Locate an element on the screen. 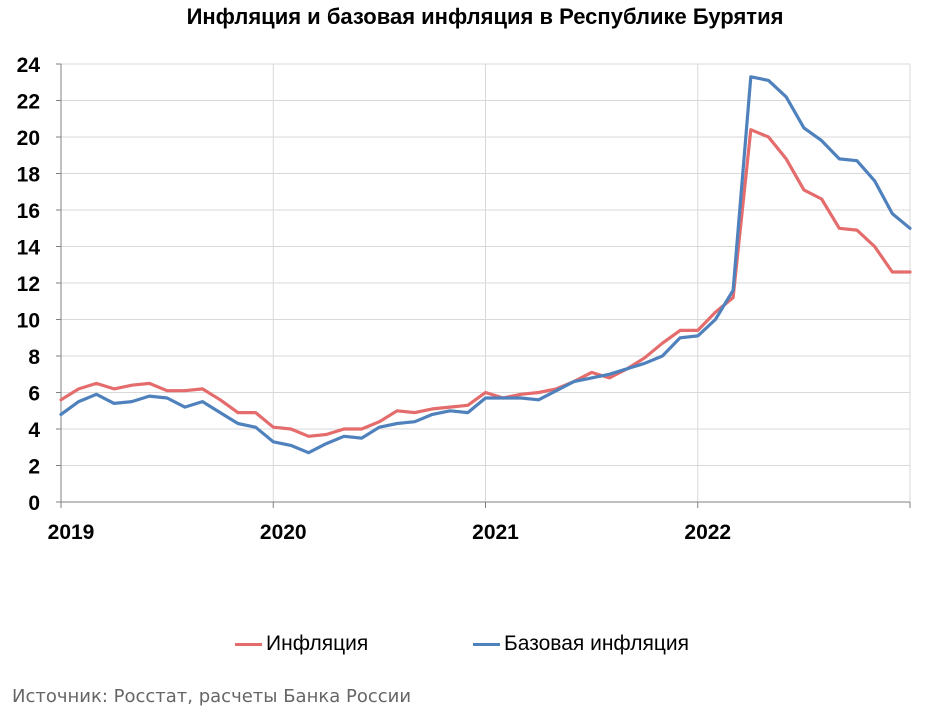  y-tick-label: 4 is located at coordinates (34, 430).